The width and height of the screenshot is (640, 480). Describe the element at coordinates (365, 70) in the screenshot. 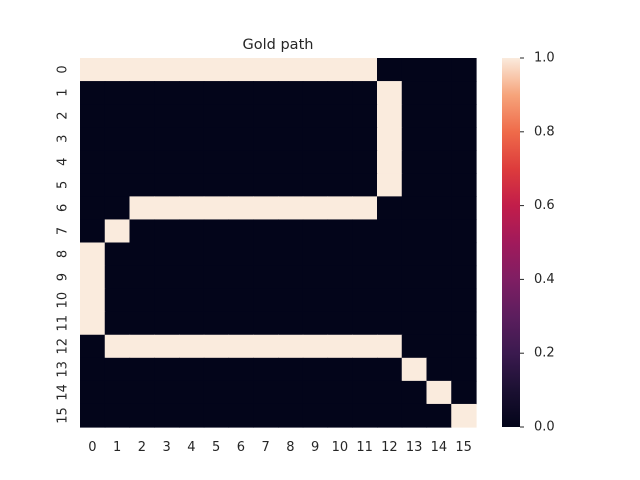

I see `heatmap-cell-r0-c11` at that location.